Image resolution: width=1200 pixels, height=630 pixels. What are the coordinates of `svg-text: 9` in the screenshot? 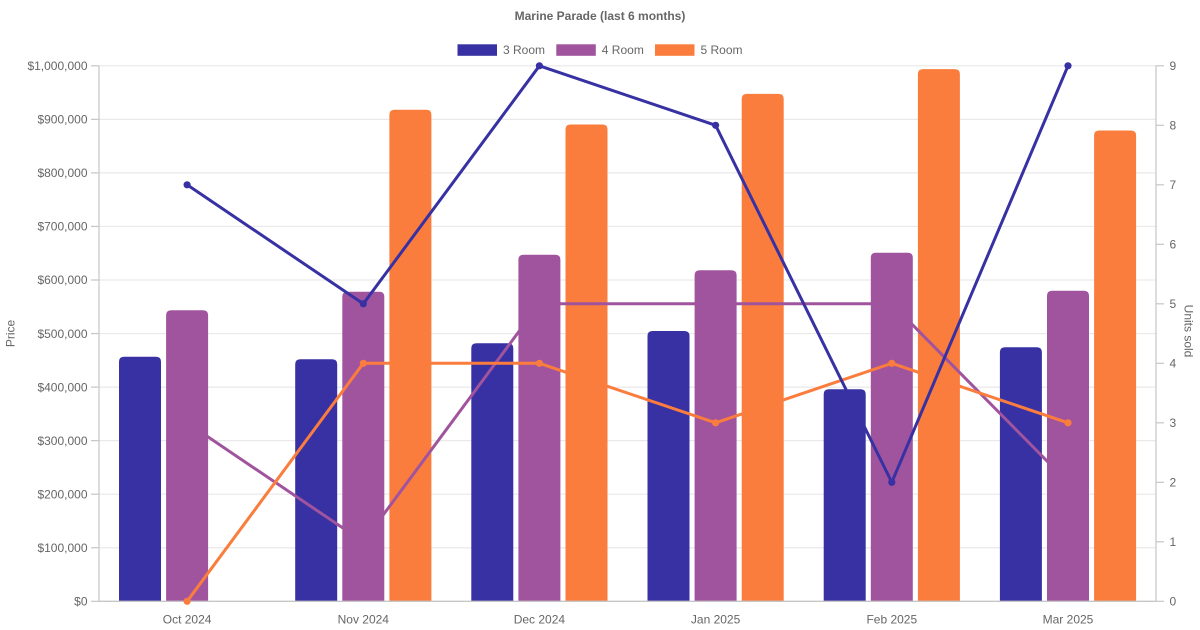 It's located at (1173, 66).